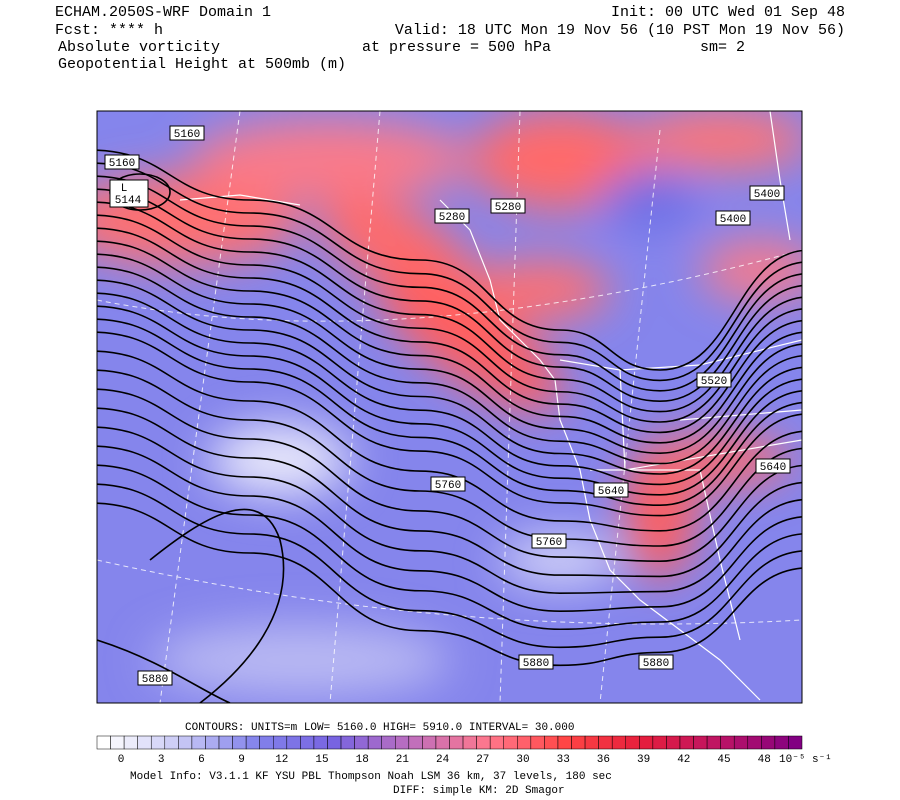  I want to click on low-symbol: L, so click(124, 189).